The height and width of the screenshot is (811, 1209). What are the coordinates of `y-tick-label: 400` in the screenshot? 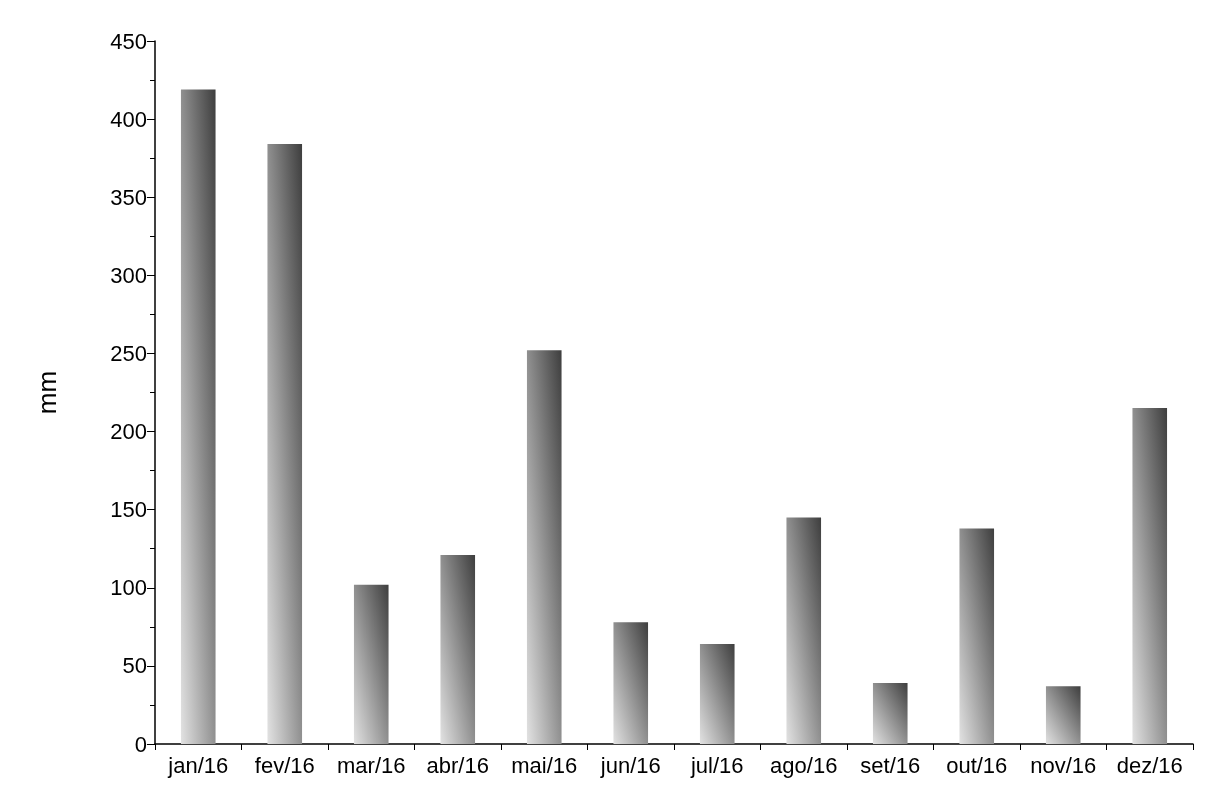 It's located at (128, 119).